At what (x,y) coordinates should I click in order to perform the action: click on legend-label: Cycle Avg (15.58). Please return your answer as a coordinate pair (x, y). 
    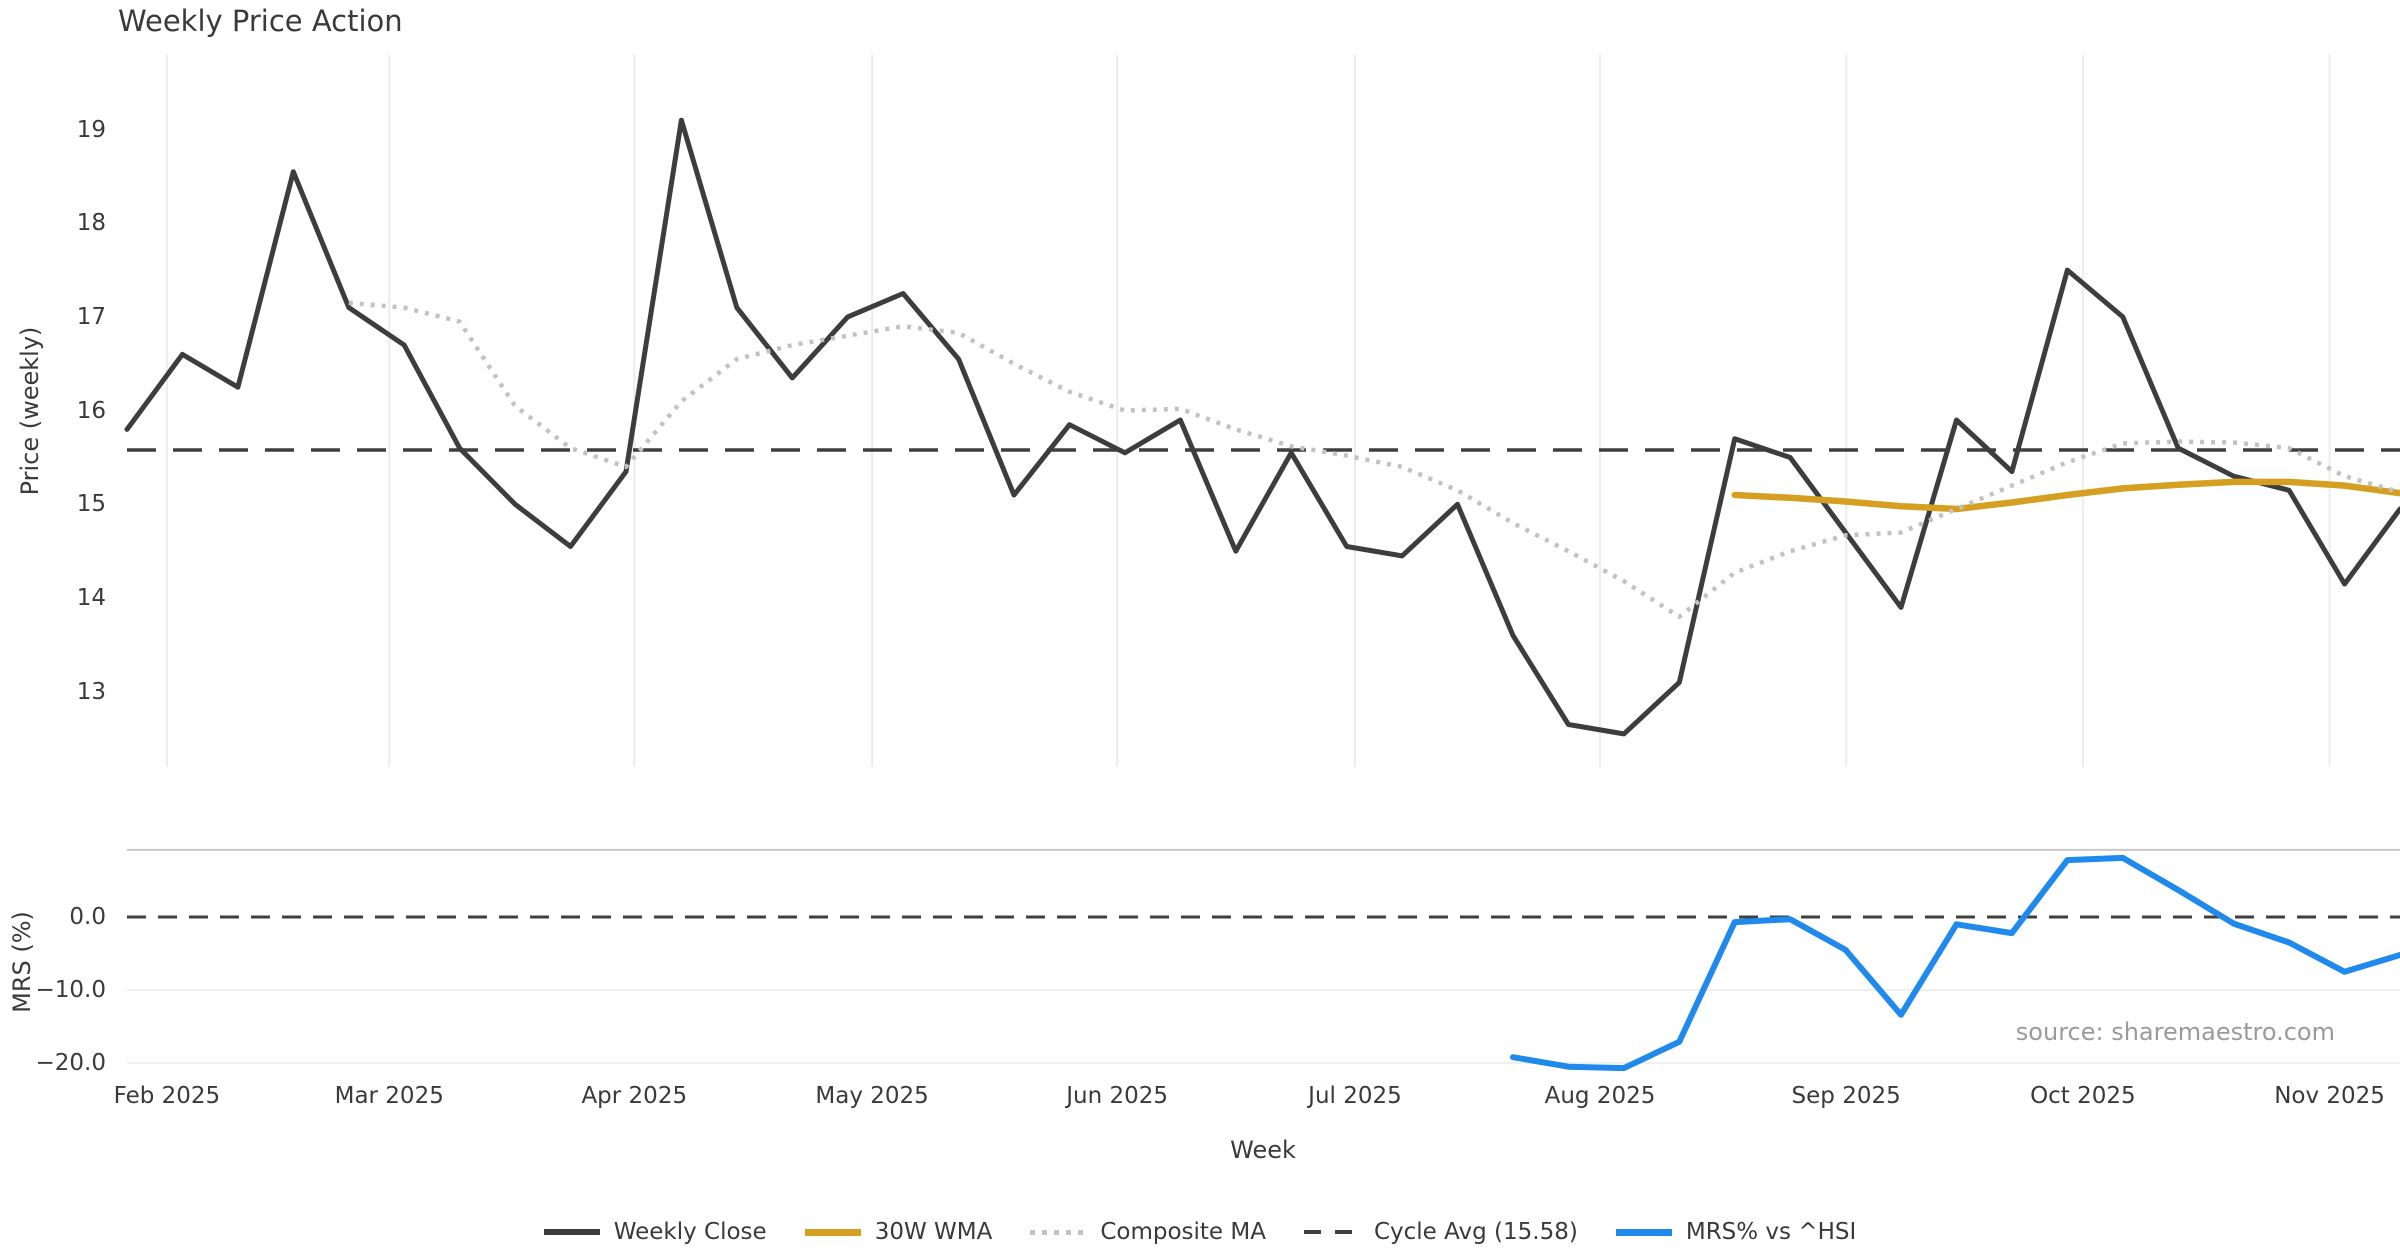
    Looking at the image, I should click on (1475, 1232).